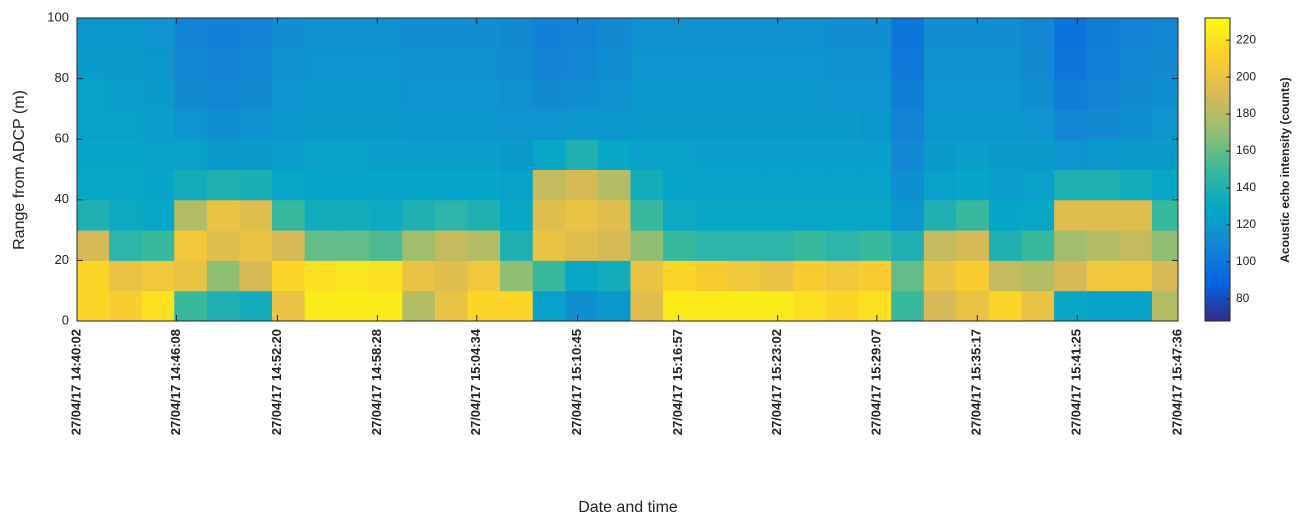  What do you see at coordinates (1246, 113) in the screenshot?
I see `colorbar-tick-label: 180` at bounding box center [1246, 113].